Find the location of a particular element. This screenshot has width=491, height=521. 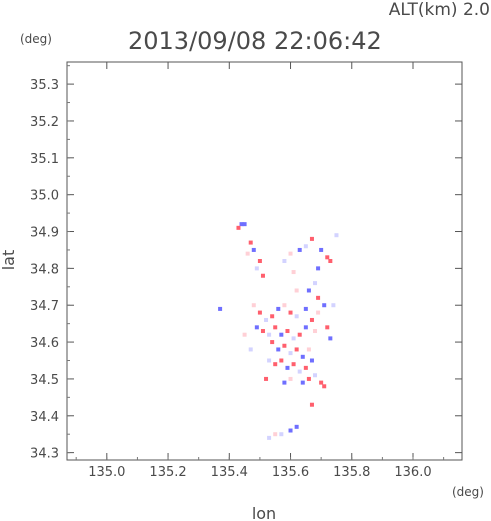

x-unit-label: (deg) is located at coordinates (468, 492).